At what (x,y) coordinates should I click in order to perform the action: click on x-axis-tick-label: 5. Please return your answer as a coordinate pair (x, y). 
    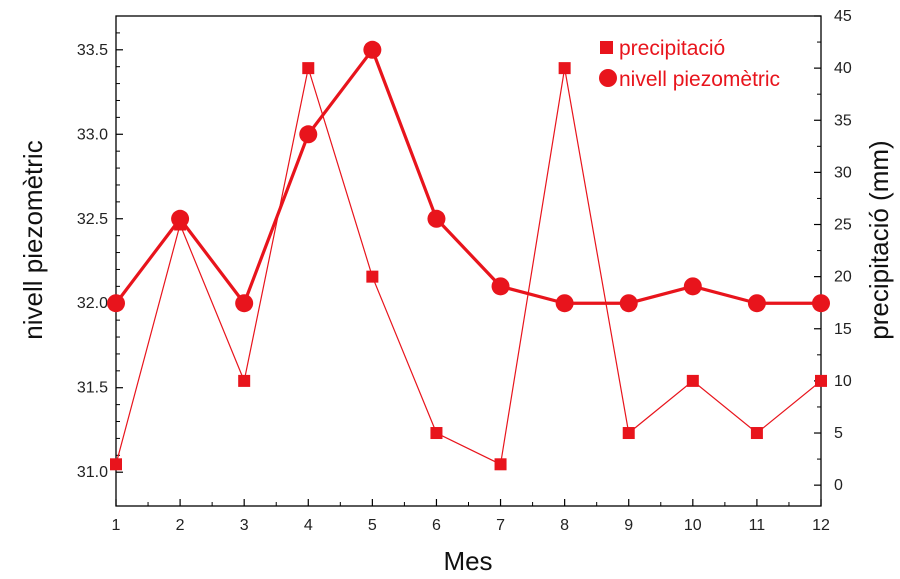
    Looking at the image, I should click on (372, 525).